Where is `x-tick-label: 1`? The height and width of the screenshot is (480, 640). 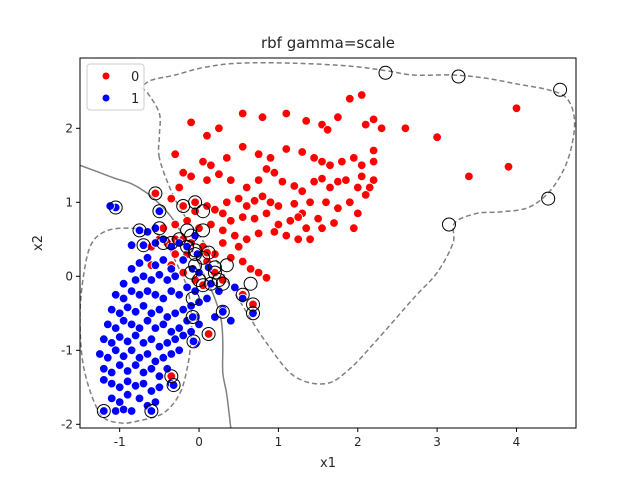
x-tick-label: 1 is located at coordinates (279, 442).